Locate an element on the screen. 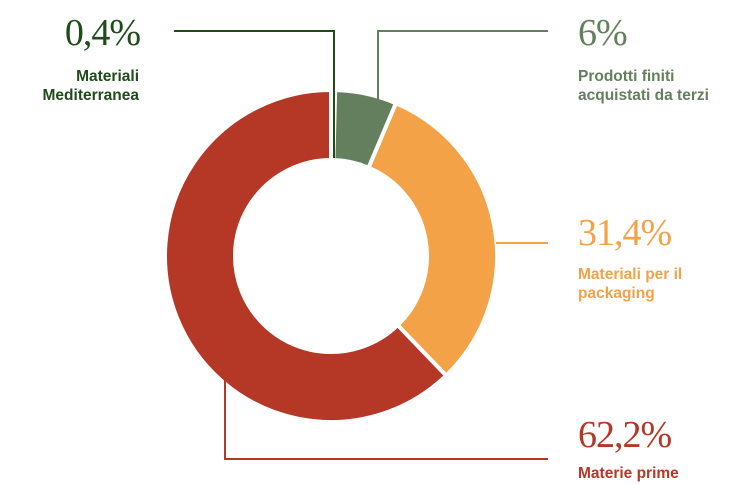  category-label-line: packaging is located at coordinates (616, 293).